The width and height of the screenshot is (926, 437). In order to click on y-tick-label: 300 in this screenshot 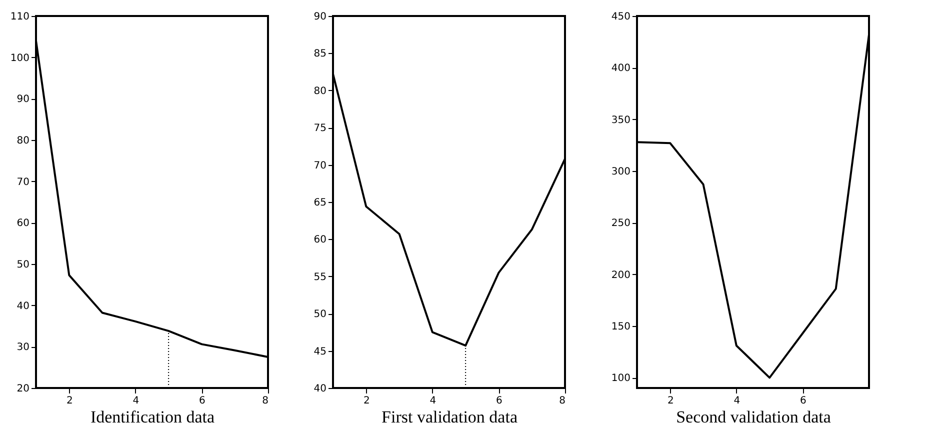, I will do `click(620, 172)`.